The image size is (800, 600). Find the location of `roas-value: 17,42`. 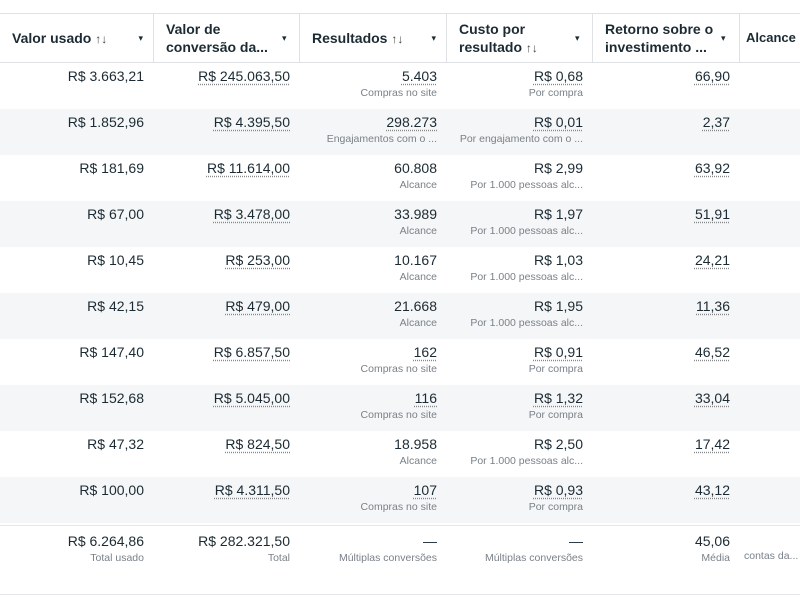

roas-value: 17,42 is located at coordinates (712, 444).